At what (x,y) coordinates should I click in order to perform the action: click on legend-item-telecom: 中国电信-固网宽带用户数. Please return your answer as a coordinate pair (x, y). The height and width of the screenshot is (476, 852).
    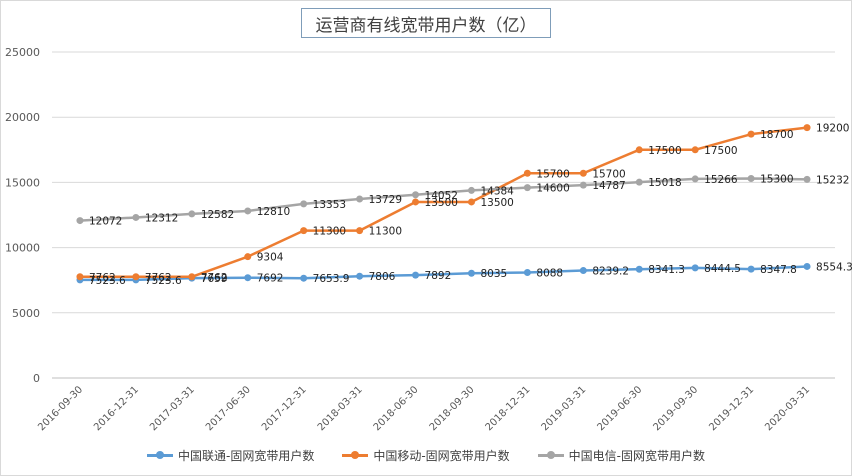
    Looking at the image, I should click on (621, 455).